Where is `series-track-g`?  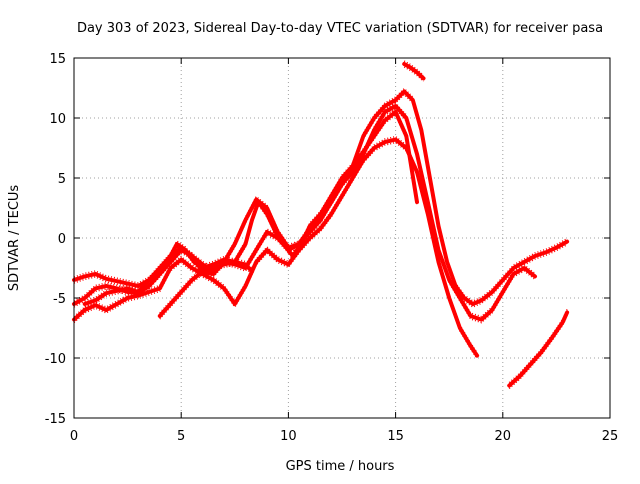 series-track-g is located at coordinates (538, 349).